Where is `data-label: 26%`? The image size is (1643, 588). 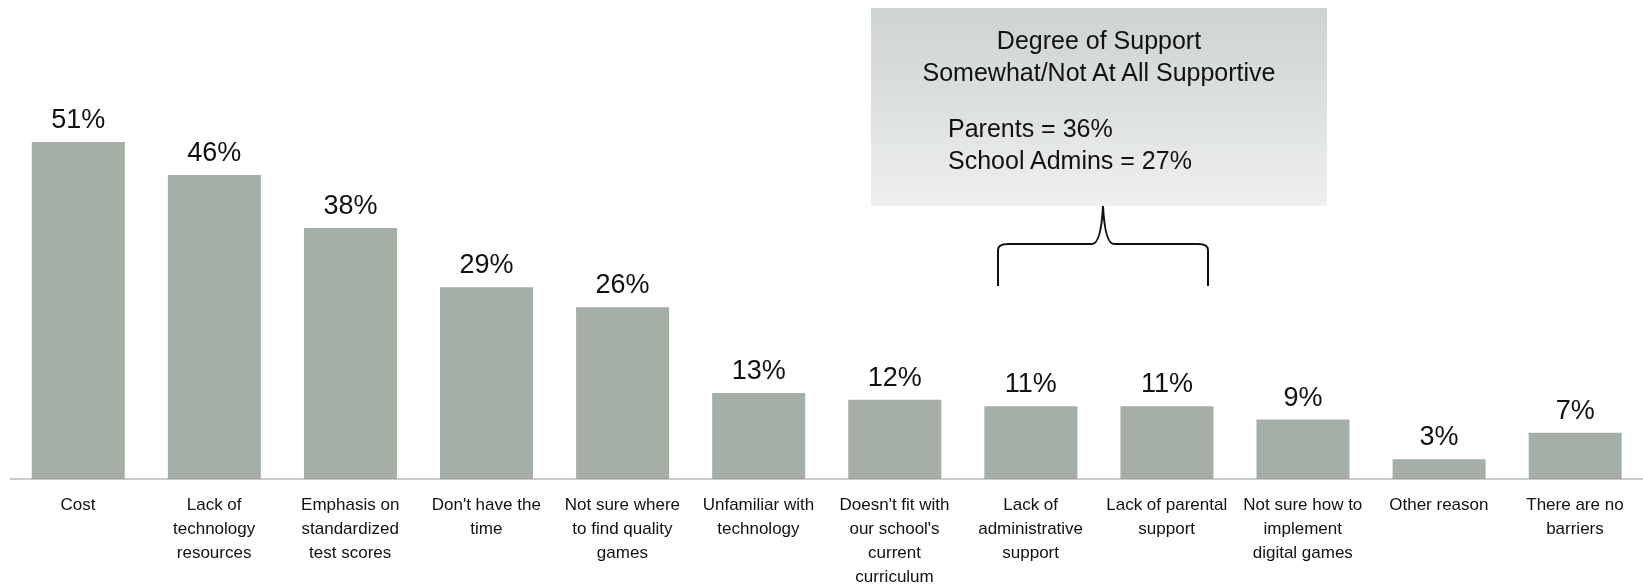 data-label: 26% is located at coordinates (622, 284).